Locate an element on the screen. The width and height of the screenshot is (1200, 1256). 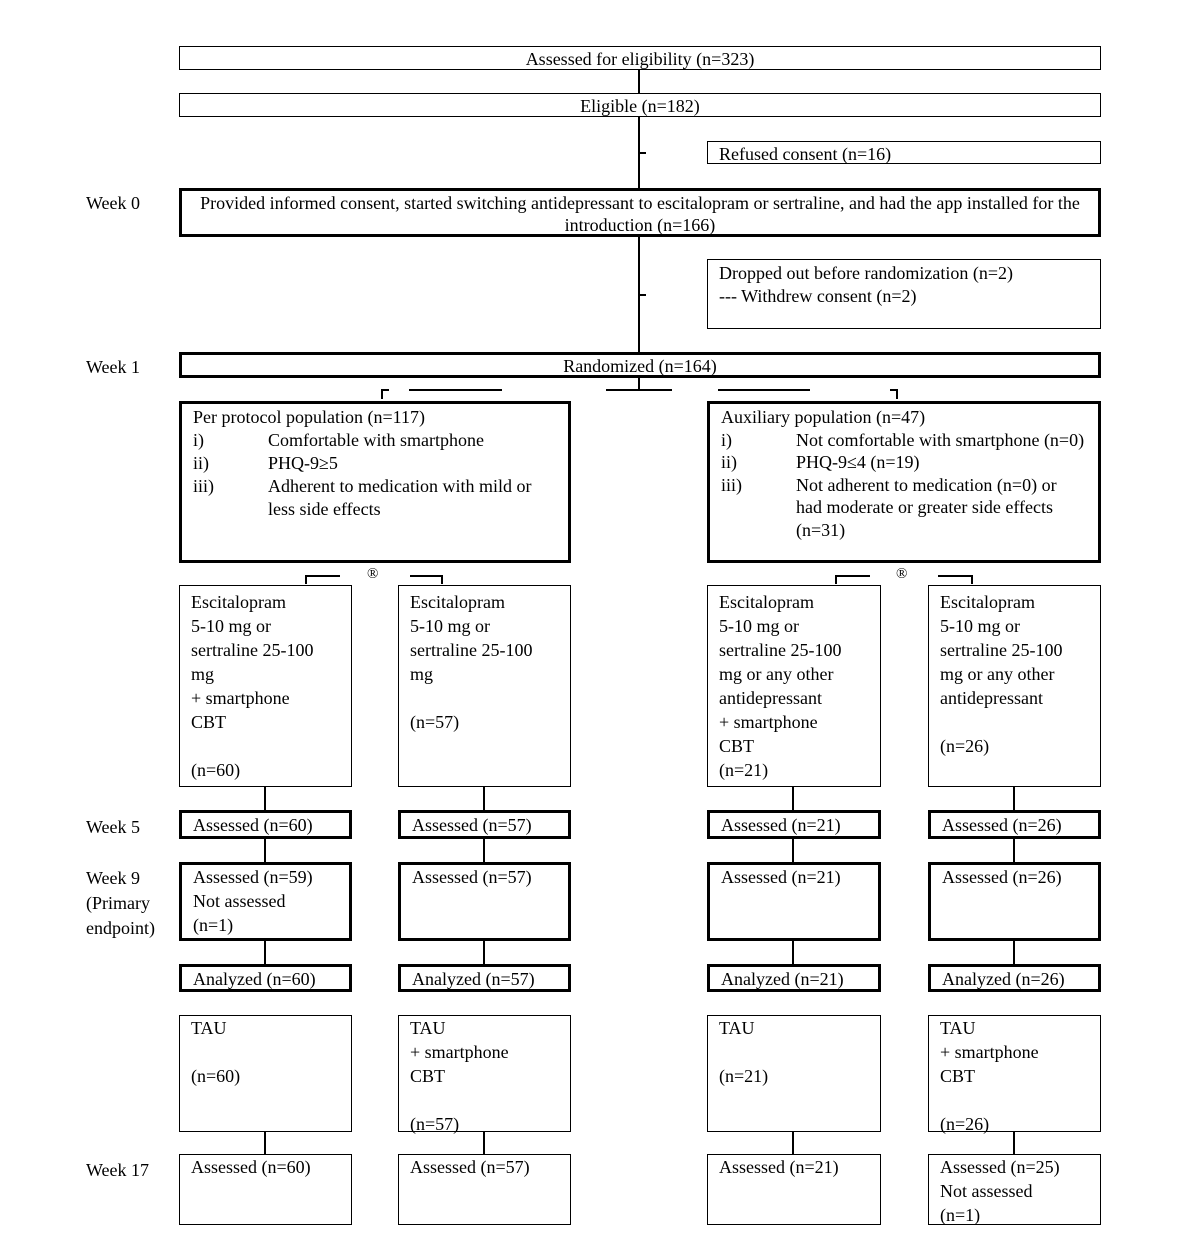
arm-4-week-5-box: Assessed (n=26) is located at coordinates (1014, 824).